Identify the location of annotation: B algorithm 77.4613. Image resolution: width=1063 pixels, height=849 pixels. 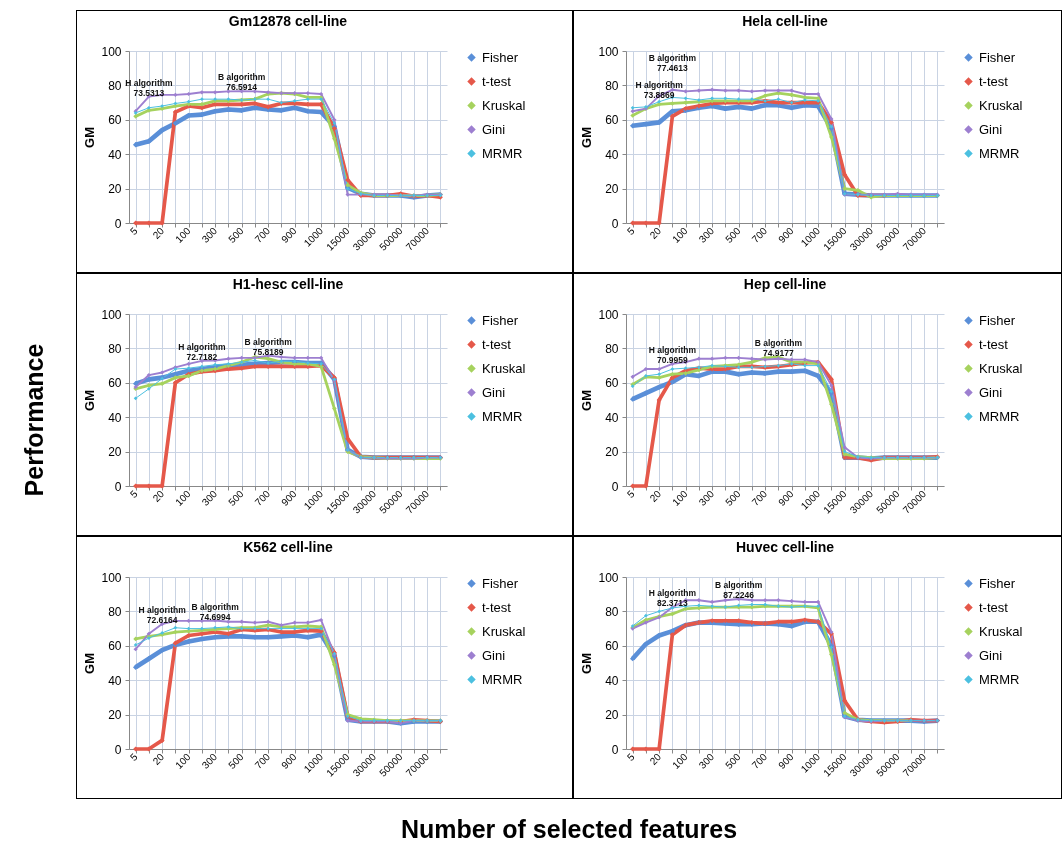
(672, 62).